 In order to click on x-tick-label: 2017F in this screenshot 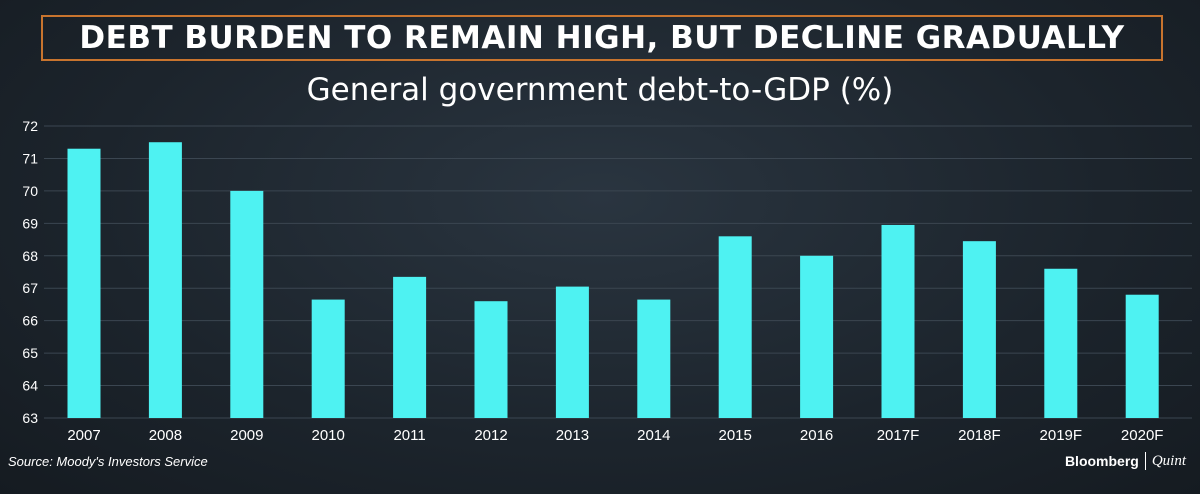, I will do `click(898, 435)`.